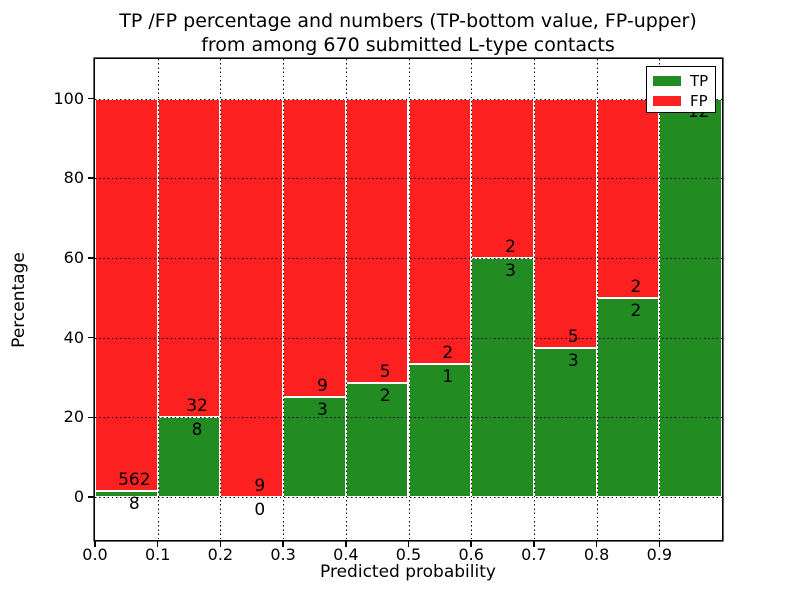 Image resolution: width=800 pixels, height=600 pixels. I want to click on x-tick-label: 0.5, so click(408, 554).